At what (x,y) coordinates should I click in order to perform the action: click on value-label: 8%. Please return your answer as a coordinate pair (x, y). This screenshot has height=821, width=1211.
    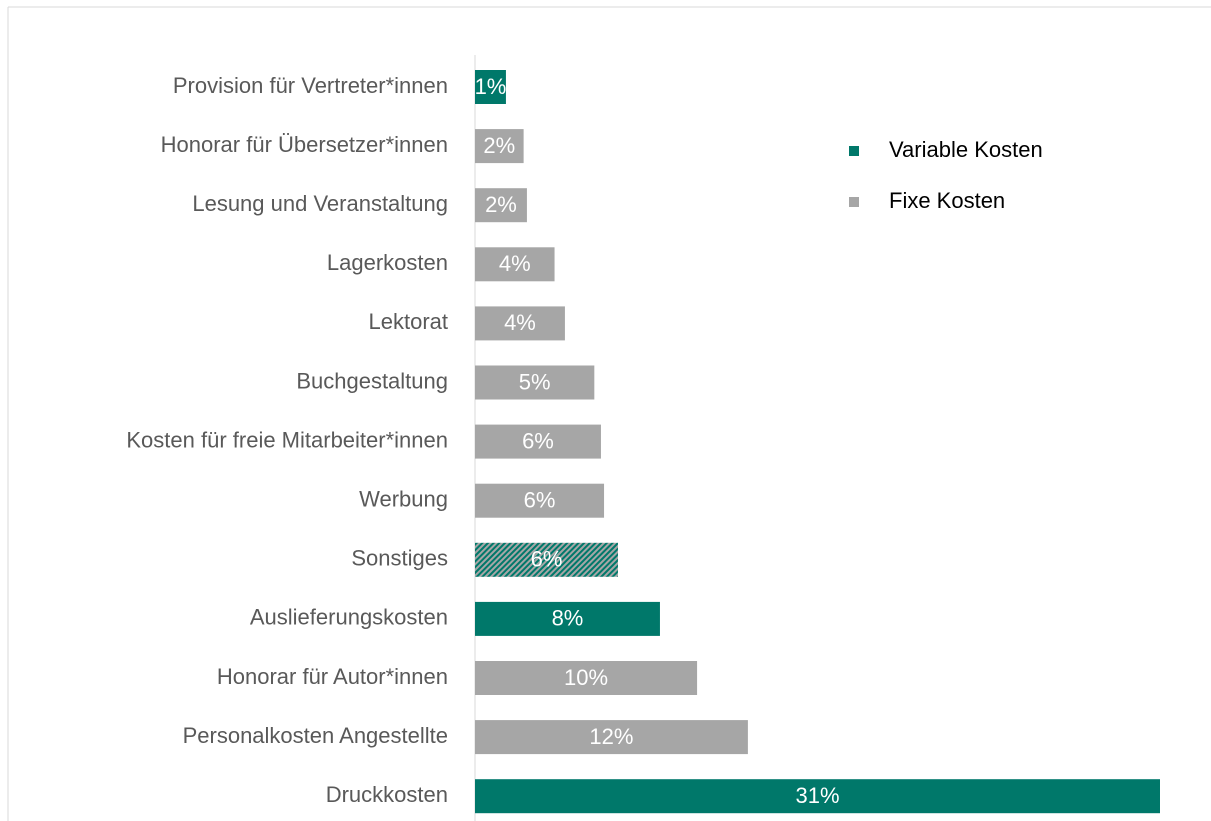
    Looking at the image, I should click on (568, 618).